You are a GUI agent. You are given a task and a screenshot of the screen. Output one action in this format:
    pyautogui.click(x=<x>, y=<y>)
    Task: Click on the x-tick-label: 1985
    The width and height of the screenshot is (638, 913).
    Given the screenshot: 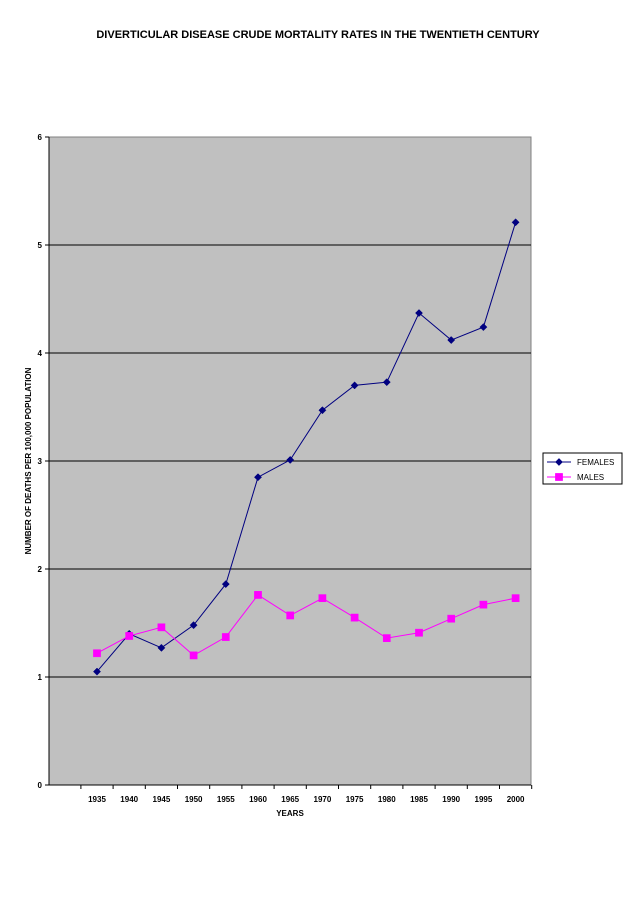 What is the action you would take?
    pyautogui.click(x=419, y=799)
    